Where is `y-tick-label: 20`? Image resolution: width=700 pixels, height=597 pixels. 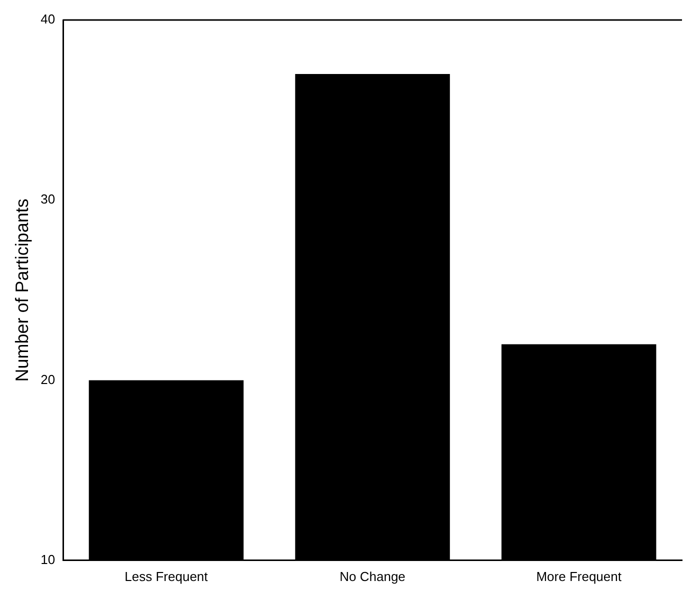
y-tick-label: 20 is located at coordinates (48, 379).